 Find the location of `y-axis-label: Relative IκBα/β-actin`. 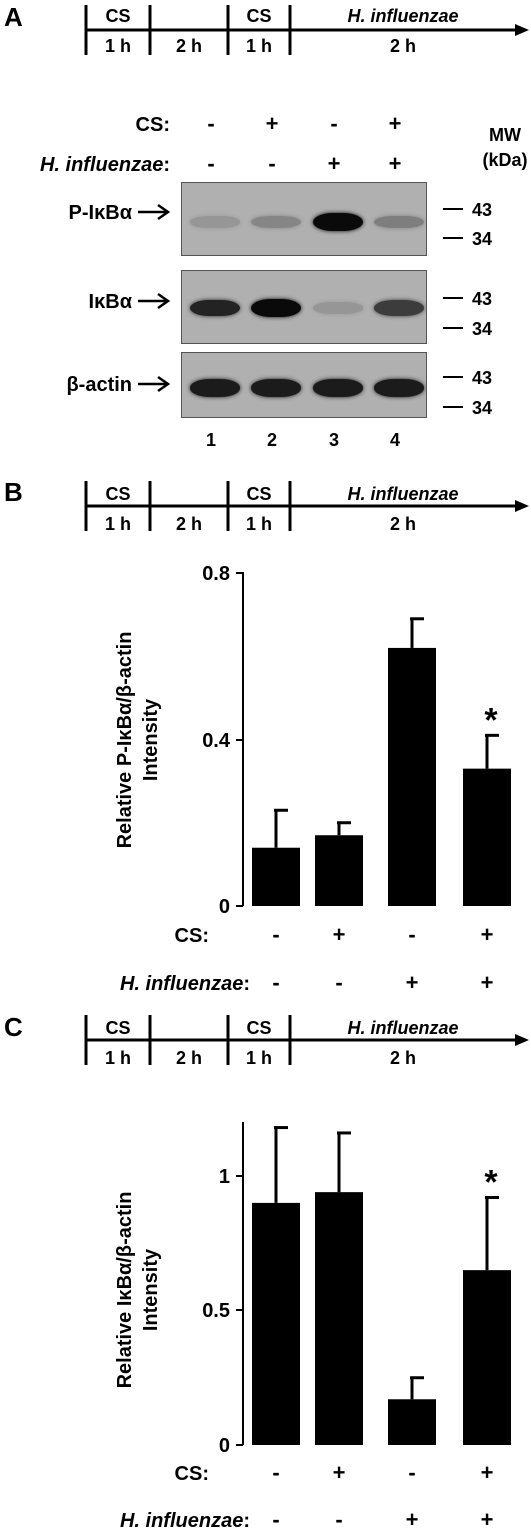

y-axis-label: Relative IκBα/β-actin is located at coordinates (125, 1290).